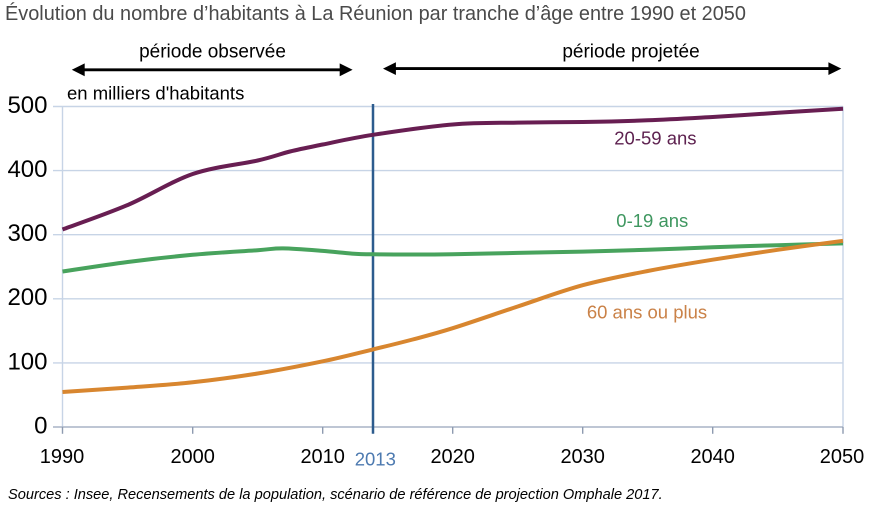 This screenshot has width=870, height=517. What do you see at coordinates (647, 312) in the screenshot?
I see `svg-text: 60 ans ou plus` at bounding box center [647, 312].